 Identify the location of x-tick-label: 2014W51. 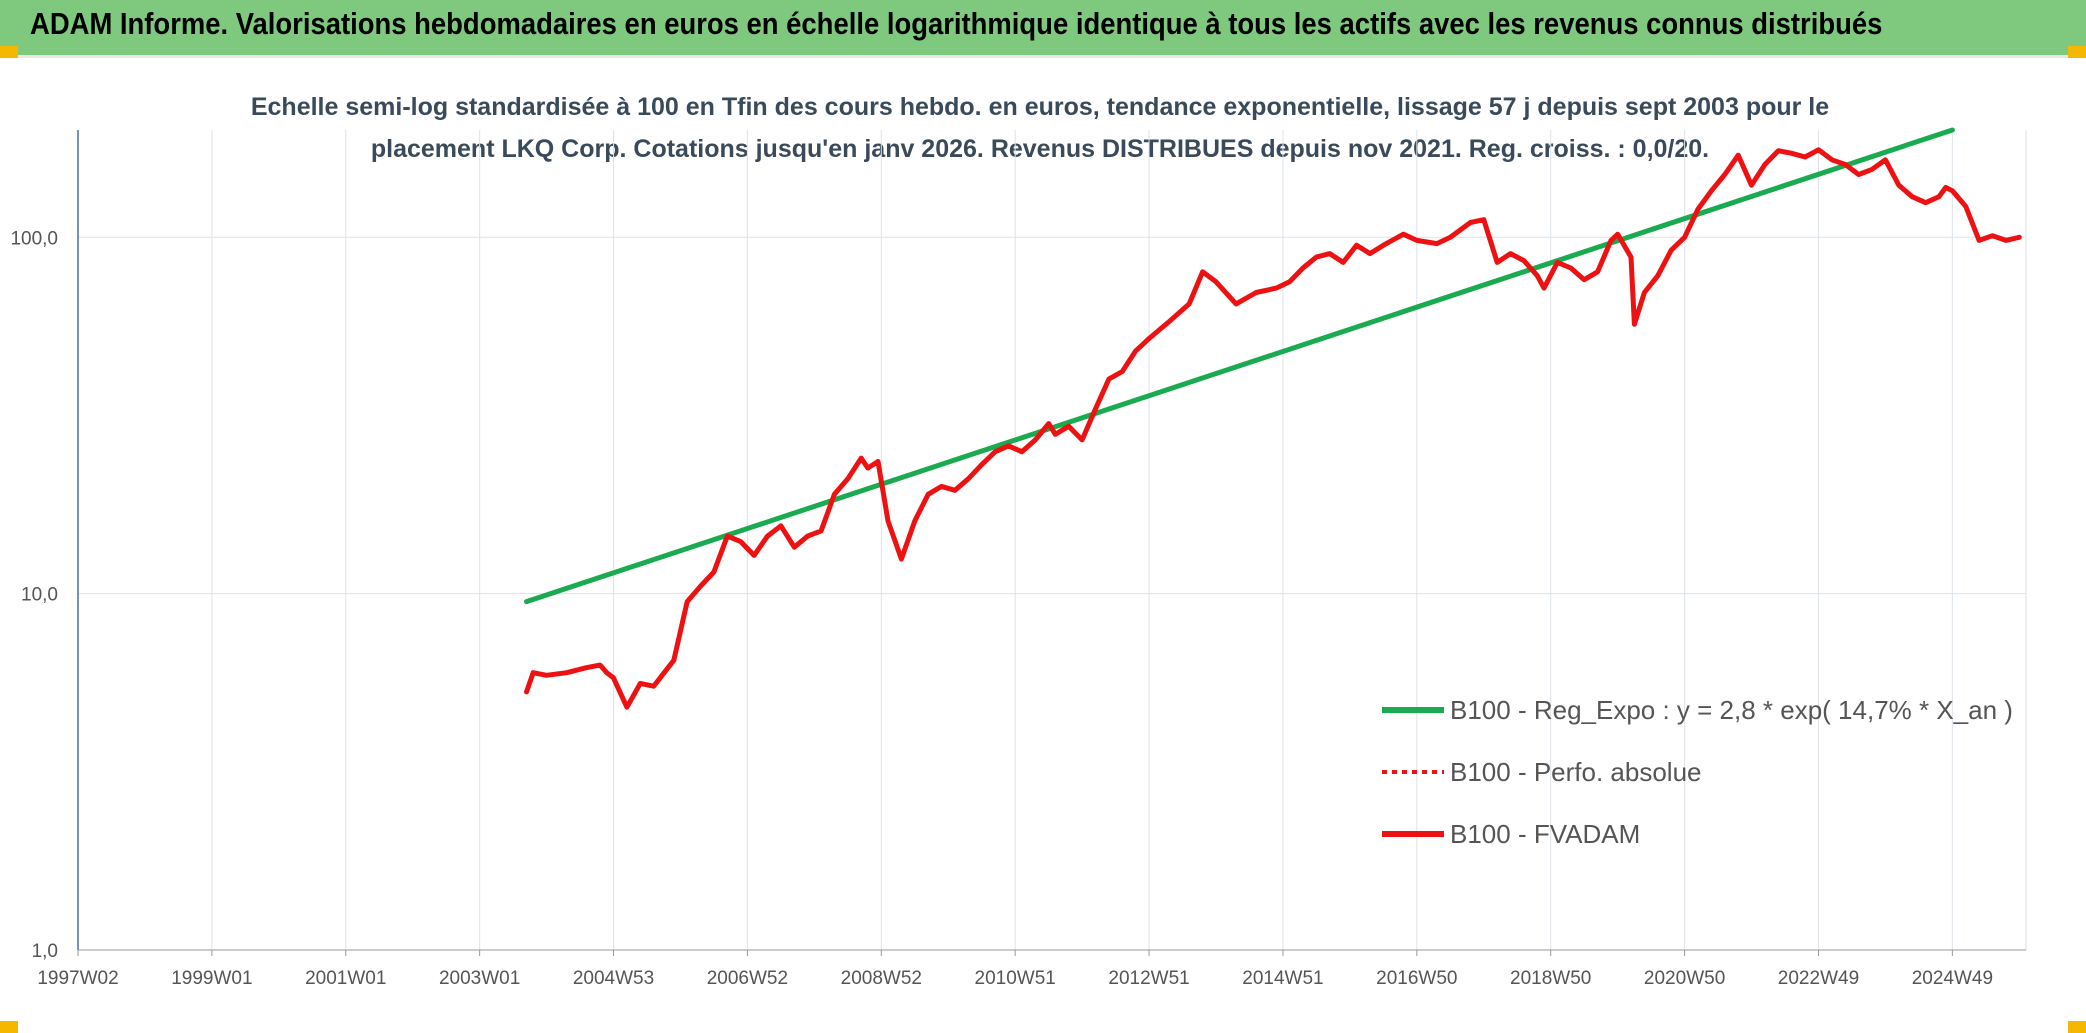
(1282, 978).